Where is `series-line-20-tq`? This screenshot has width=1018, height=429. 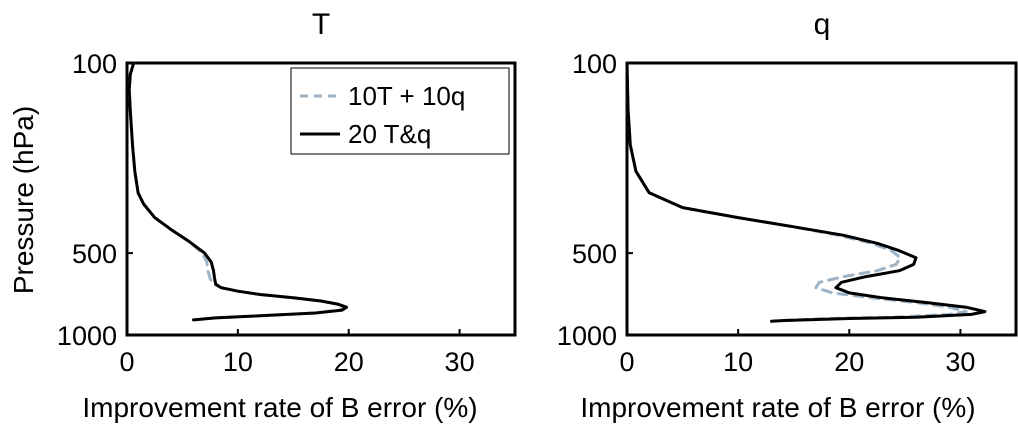
series-line-20-tq is located at coordinates (237, 191).